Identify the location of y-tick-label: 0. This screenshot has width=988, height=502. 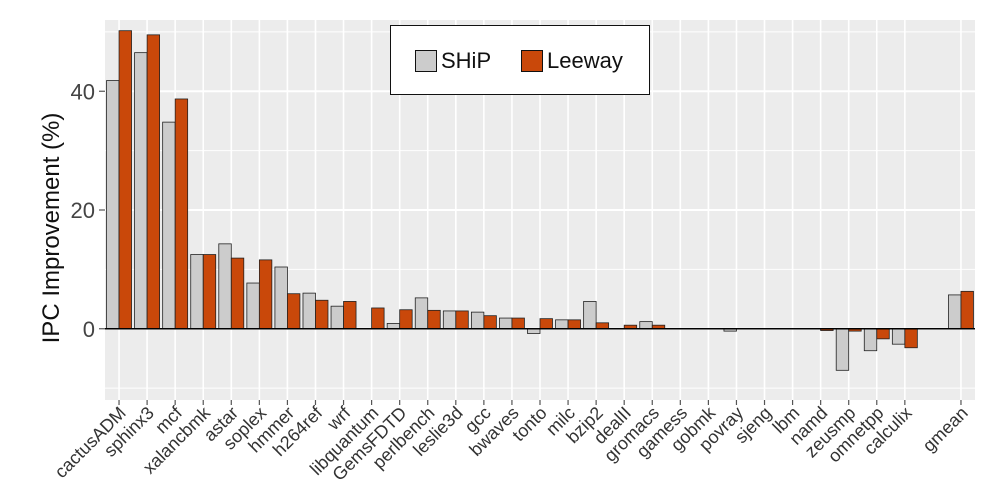
(89, 329).